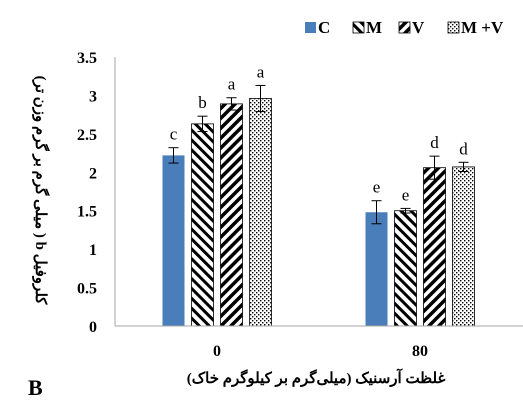 Image resolution: width=523 pixels, height=408 pixels. I want to click on panel-label: B, so click(35, 387).